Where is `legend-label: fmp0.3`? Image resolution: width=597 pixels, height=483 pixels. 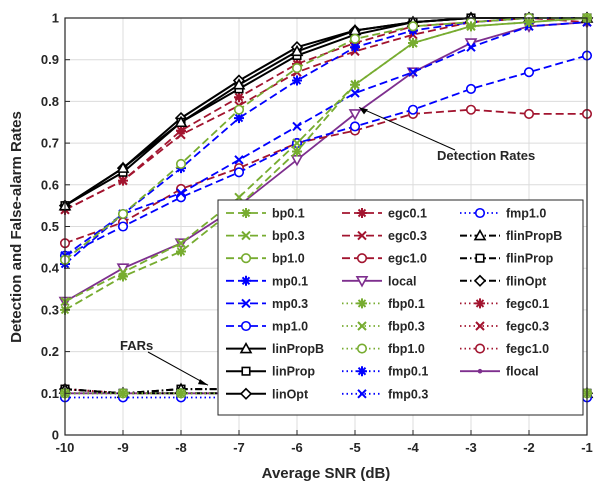 legend-label: fmp0.3 is located at coordinates (408, 394).